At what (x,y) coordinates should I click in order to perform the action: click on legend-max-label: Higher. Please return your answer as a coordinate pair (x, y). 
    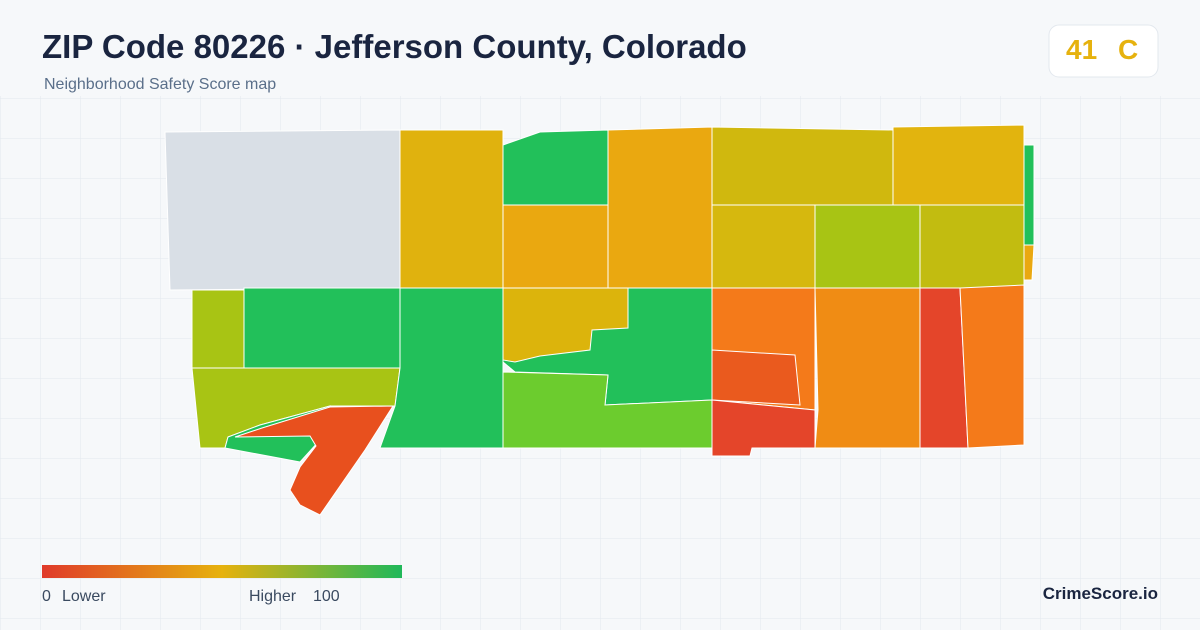
    Looking at the image, I should click on (273, 596).